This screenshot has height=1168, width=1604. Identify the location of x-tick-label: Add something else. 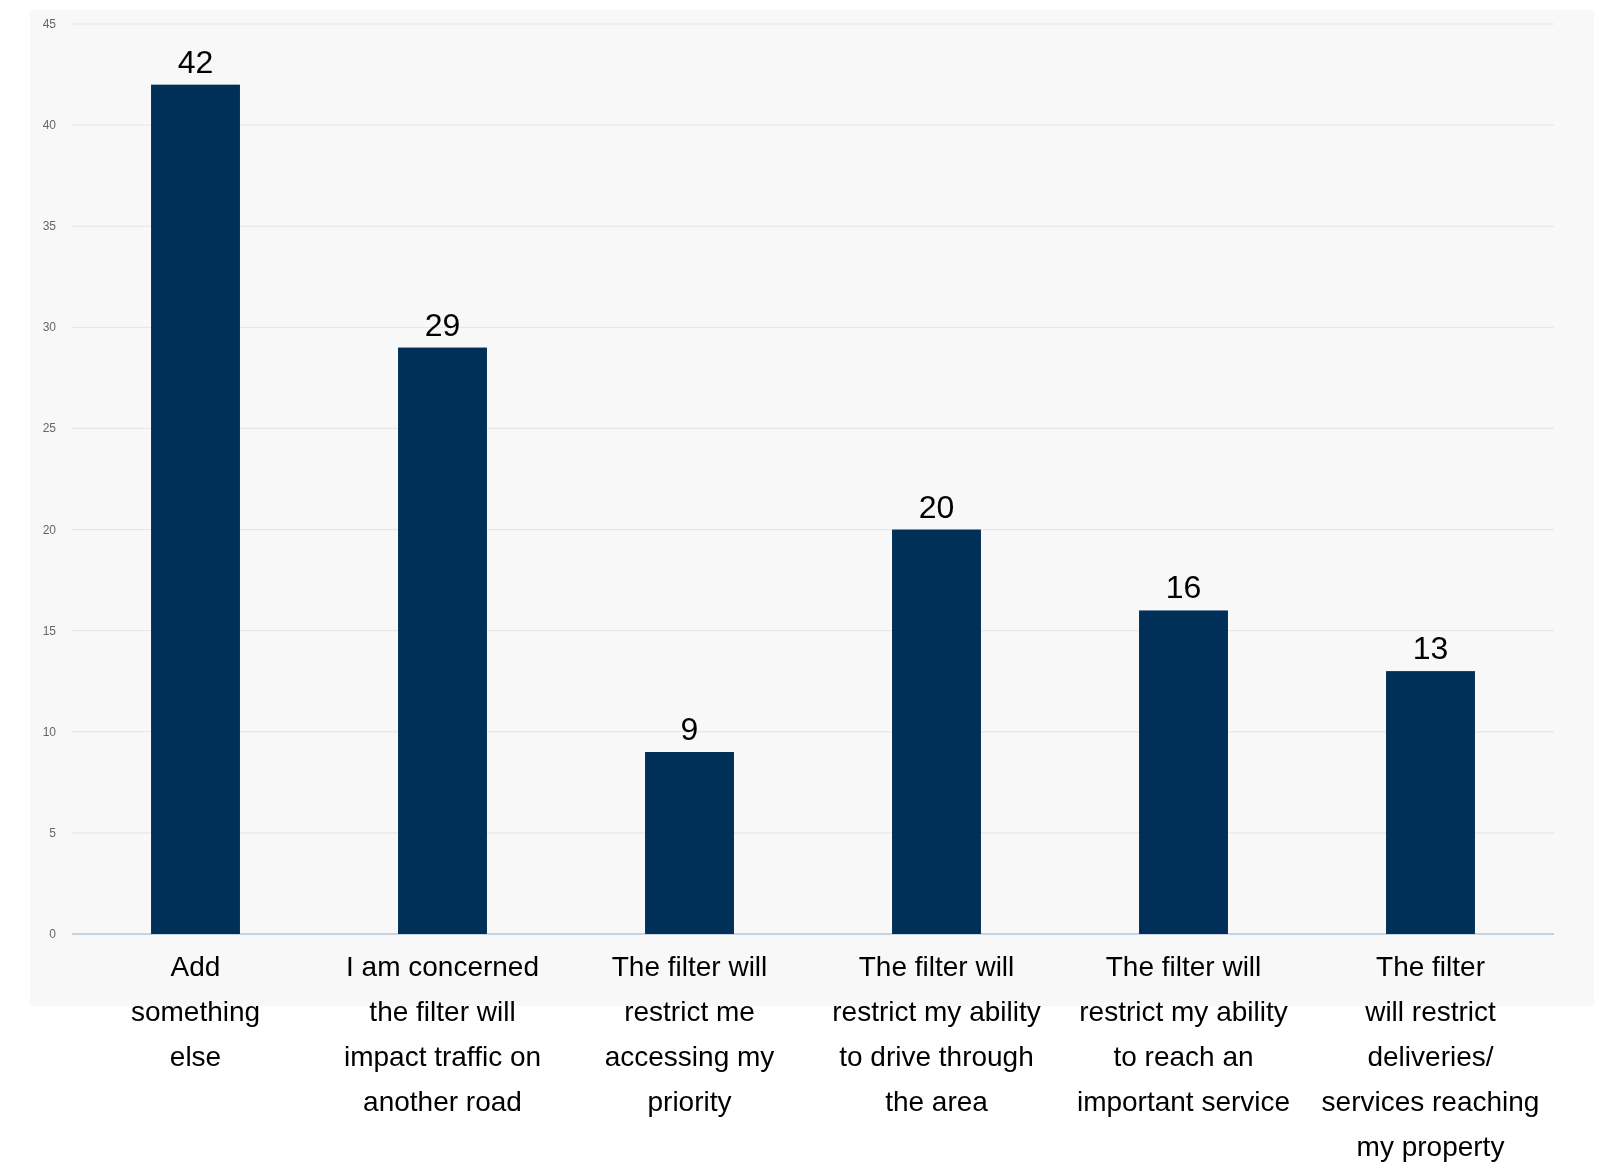
(195, 1011).